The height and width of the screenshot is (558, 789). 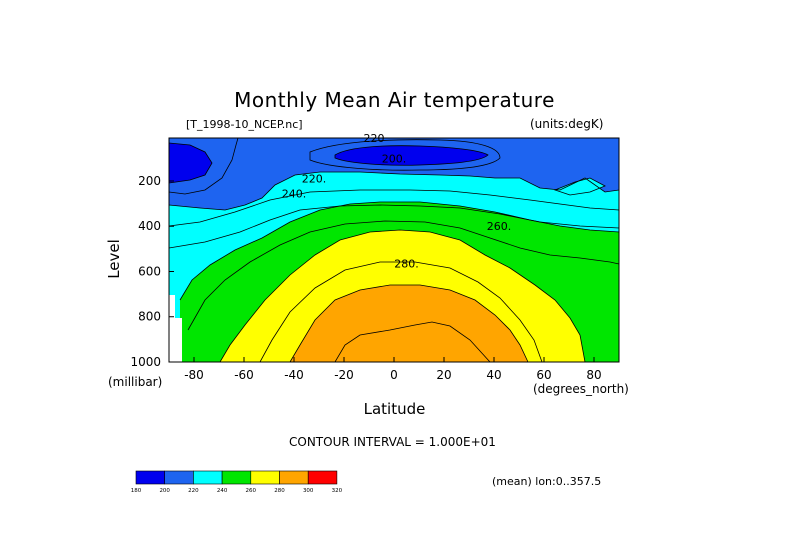 I want to click on units-label: (units:degK), so click(x=567, y=124).